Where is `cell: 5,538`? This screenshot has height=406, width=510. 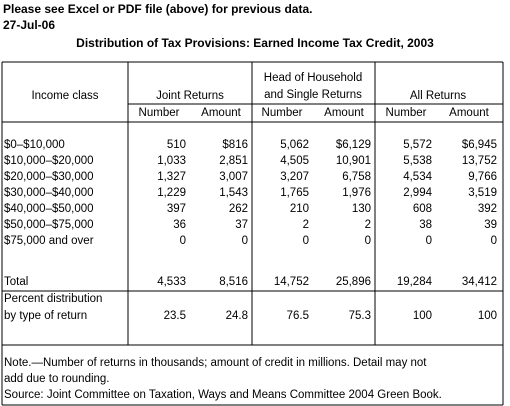 cell: 5,538 is located at coordinates (417, 161).